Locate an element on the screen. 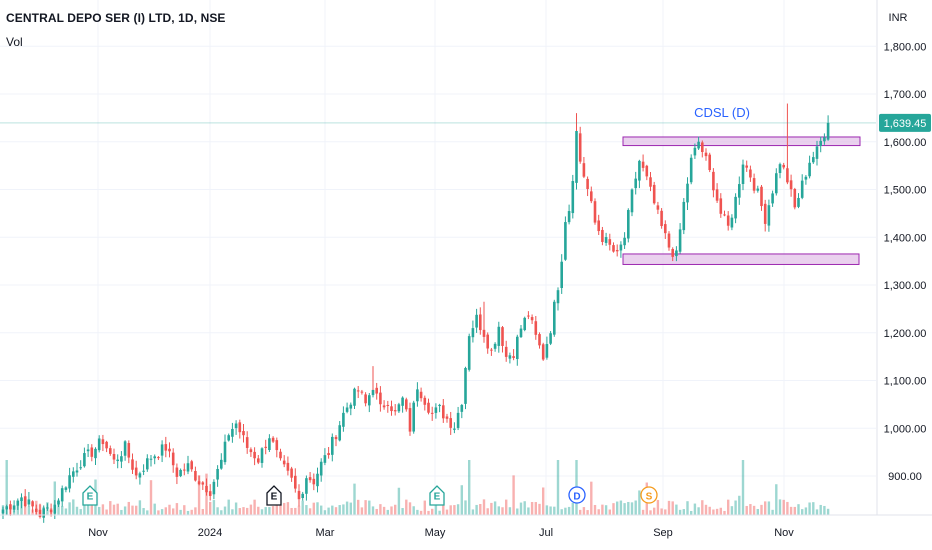 The height and width of the screenshot is (550, 932). currency-label: INR is located at coordinates (898, 18).